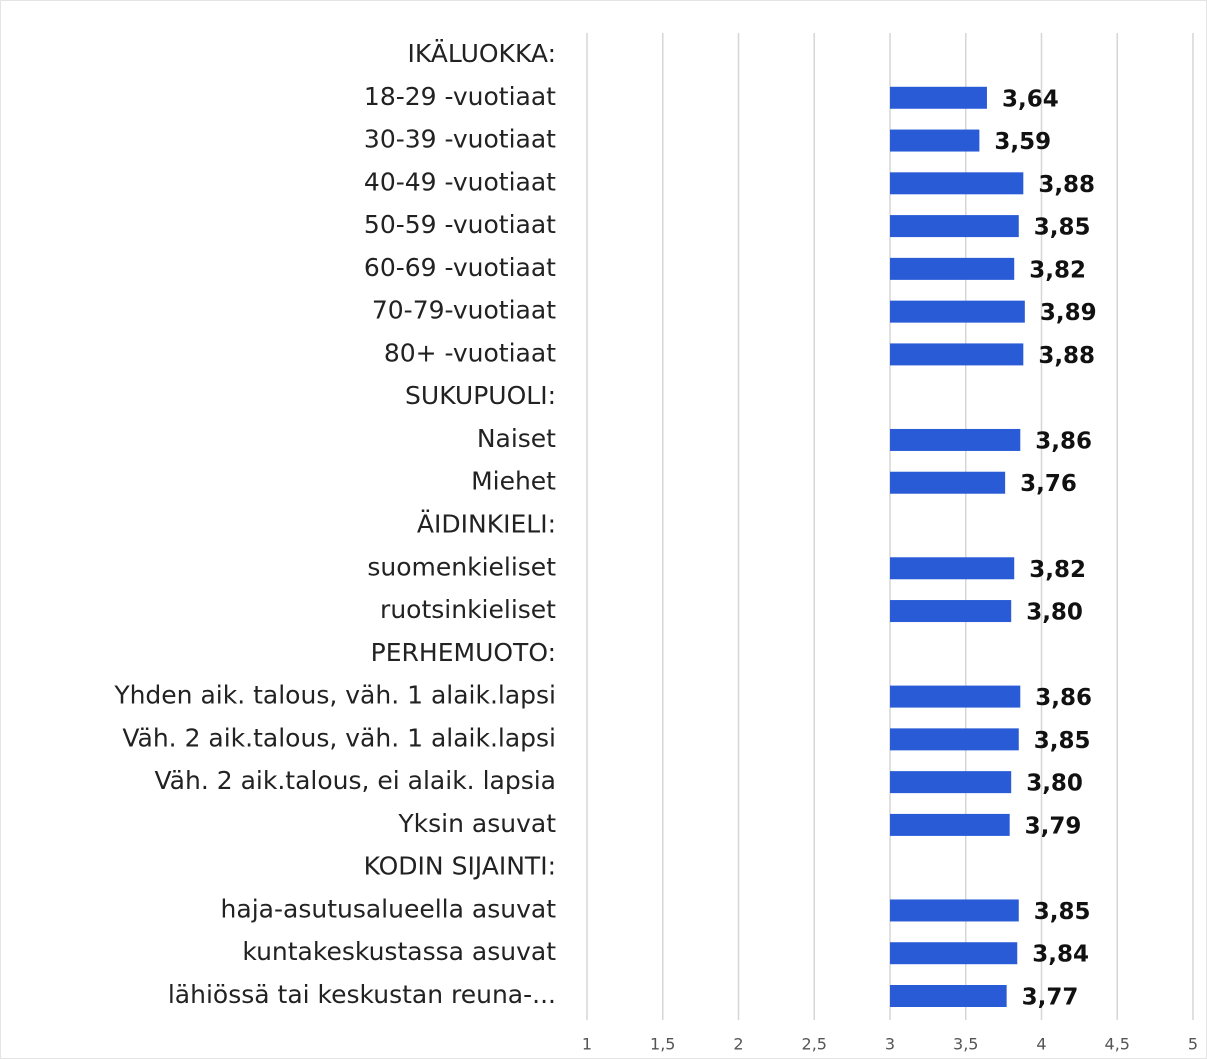 This screenshot has height=1059, width=1207. I want to click on y-tick-label: ruotsinkieliset, so click(468, 609).